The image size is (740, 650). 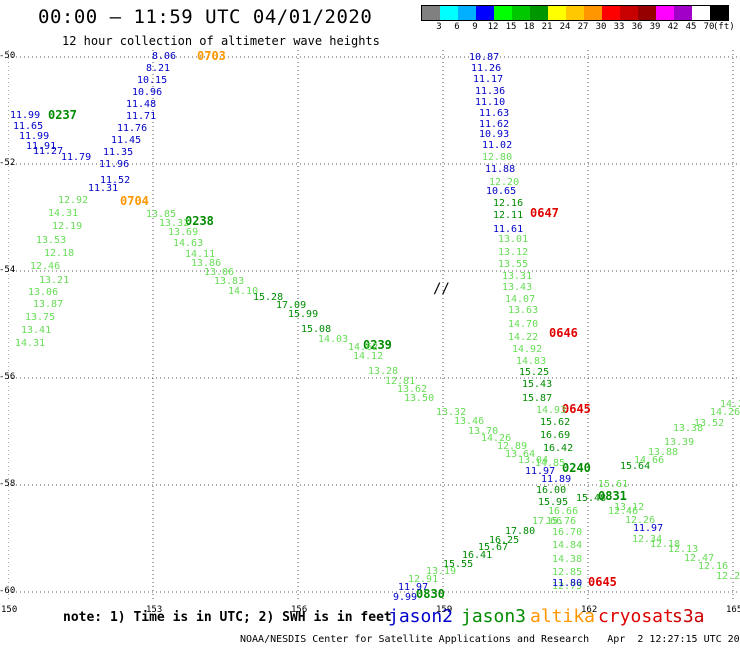 What do you see at coordinates (520, 299) in the screenshot?
I see `wave-height-value: 14.07` at bounding box center [520, 299].